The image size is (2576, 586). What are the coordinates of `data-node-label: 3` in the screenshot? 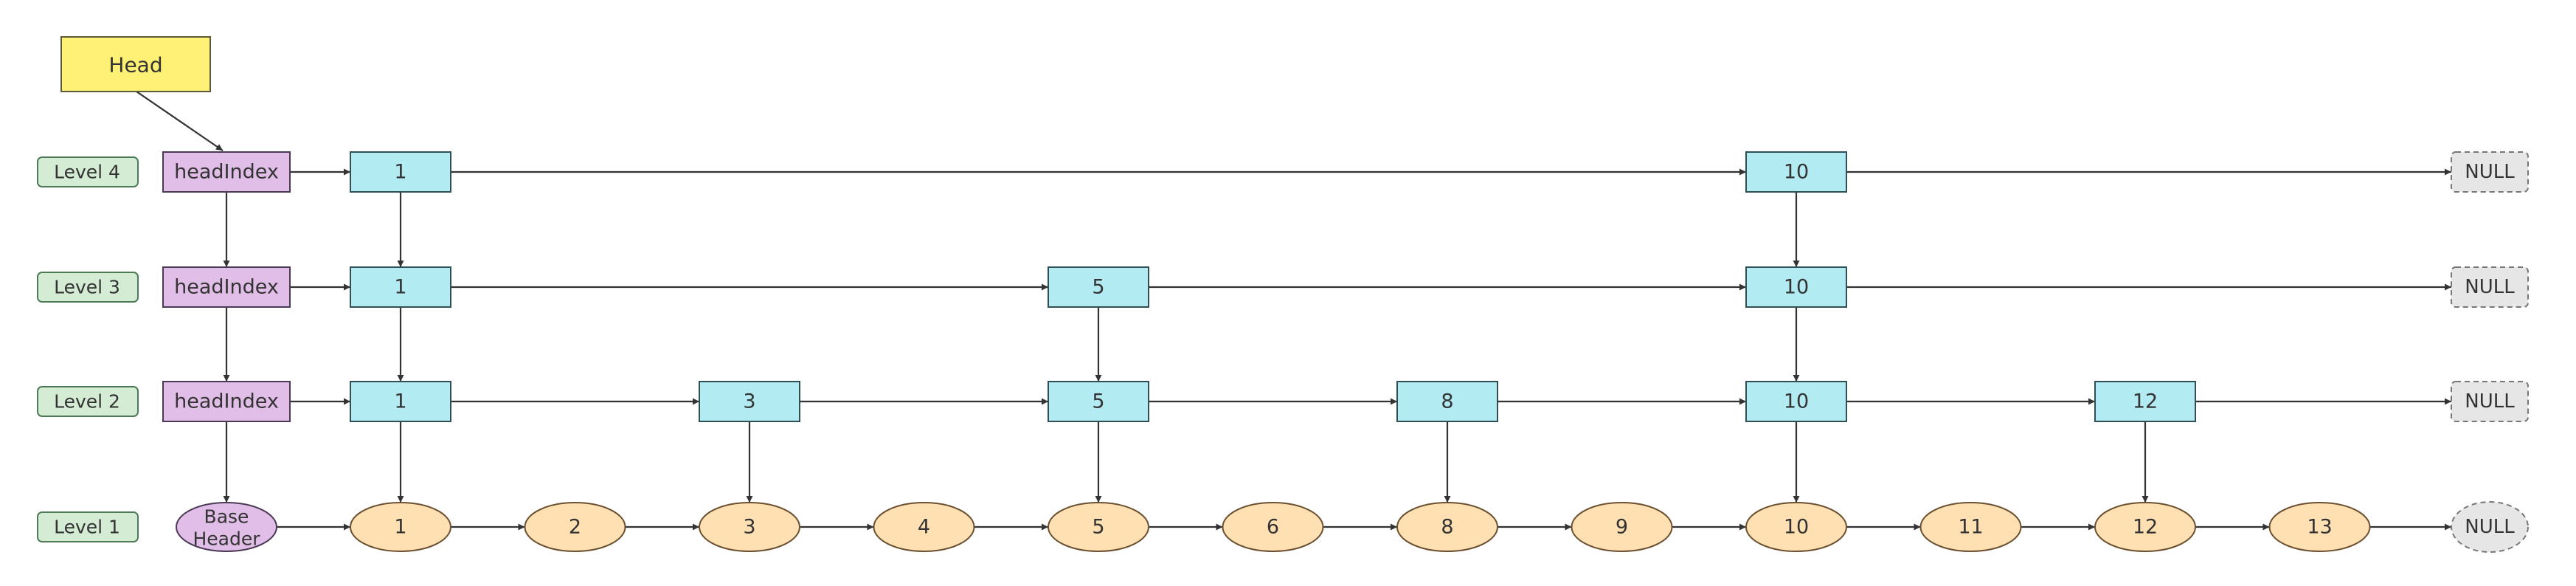 It's located at (749, 527).